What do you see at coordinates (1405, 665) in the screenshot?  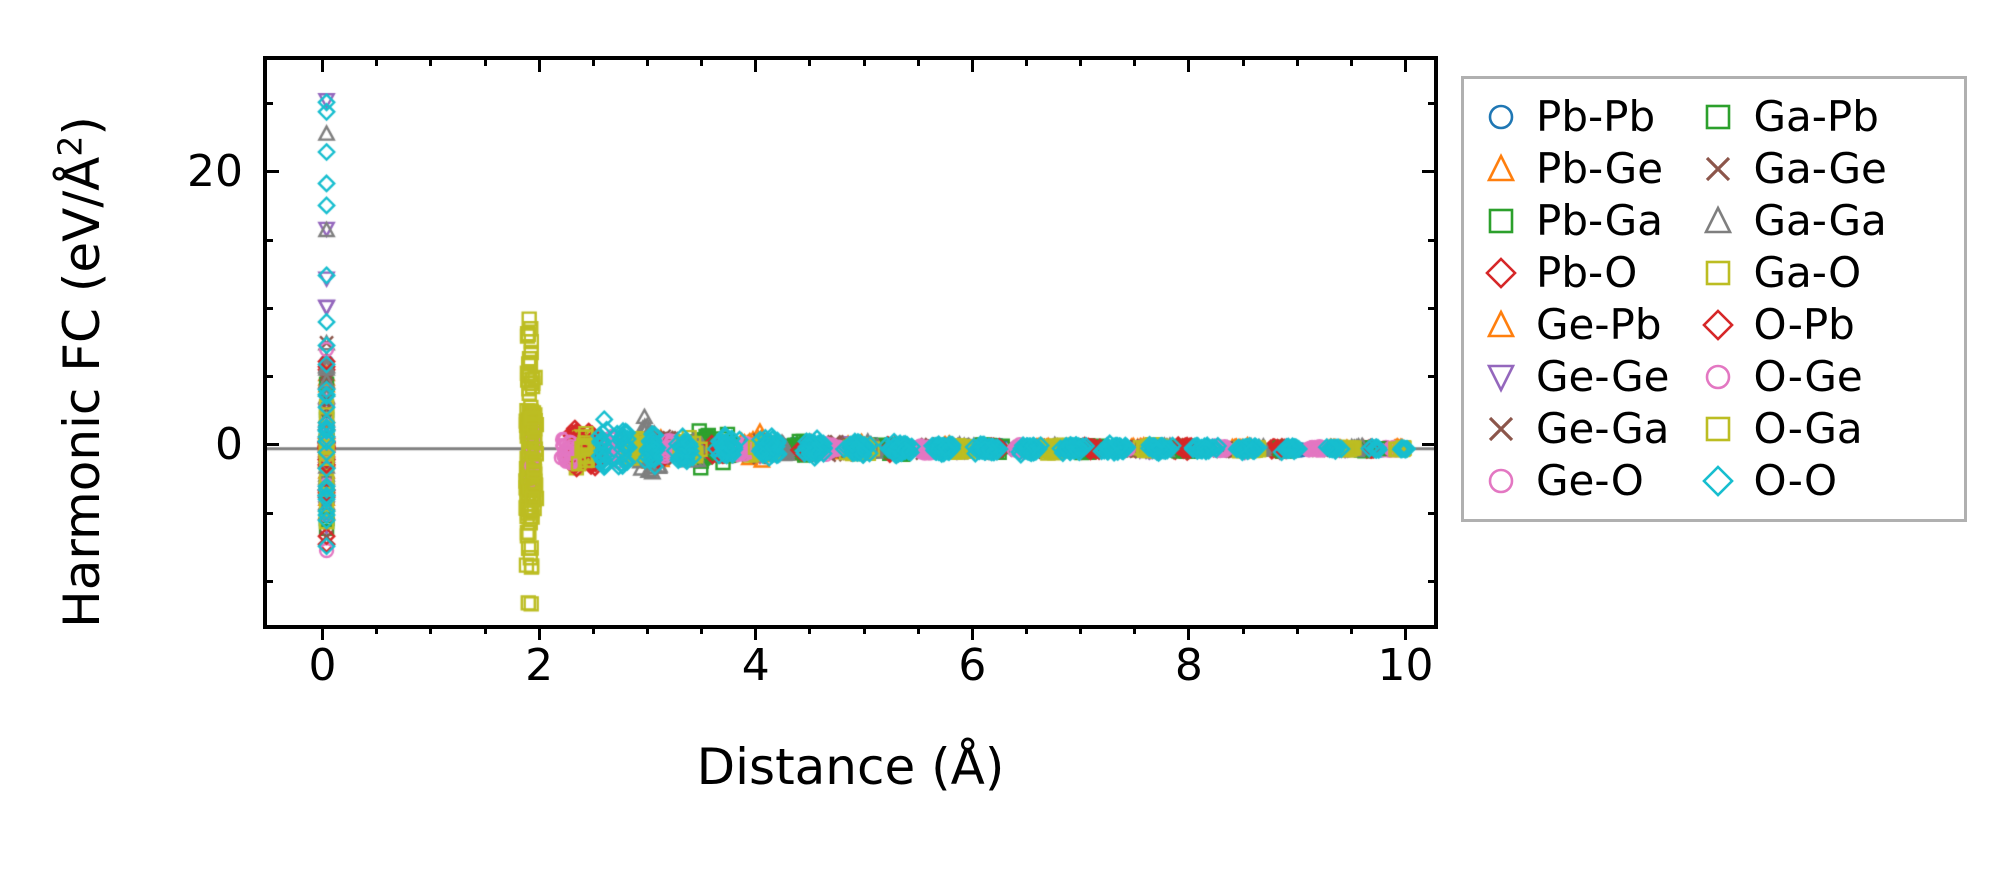 I see `x-tick-label: 10` at bounding box center [1405, 665].